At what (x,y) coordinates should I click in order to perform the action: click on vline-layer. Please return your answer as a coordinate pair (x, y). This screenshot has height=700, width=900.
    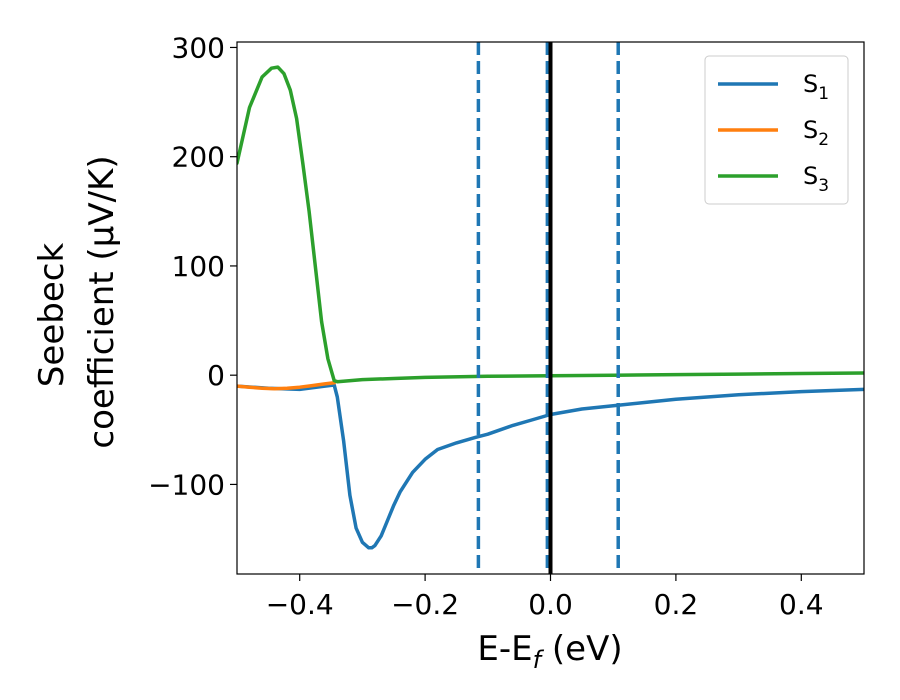
    Looking at the image, I should click on (548, 308).